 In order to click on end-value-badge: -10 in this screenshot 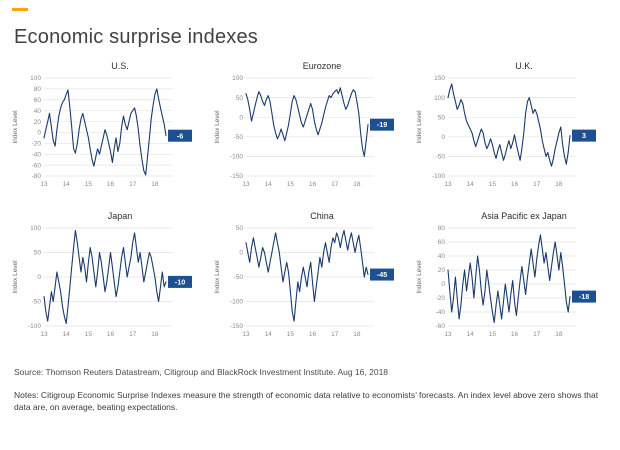, I will do `click(180, 281)`.